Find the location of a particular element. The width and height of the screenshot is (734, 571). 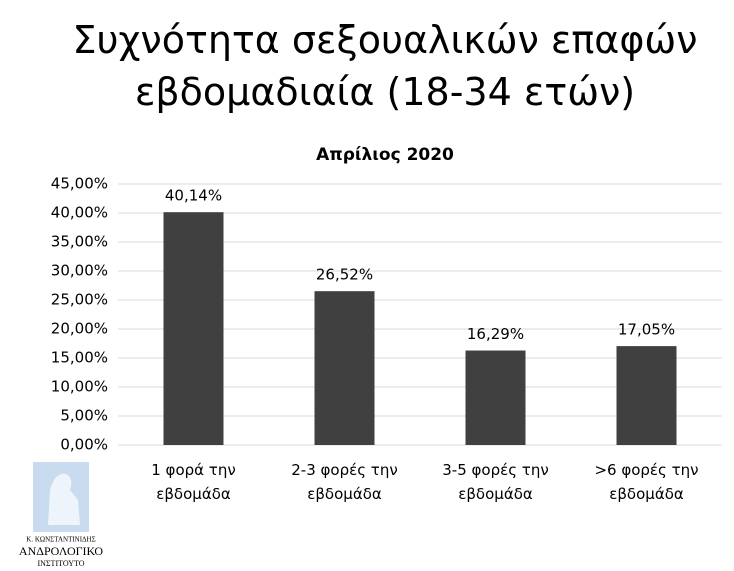

x-tick-label: 1 φορά την εβδομάδα is located at coordinates (193, 482).